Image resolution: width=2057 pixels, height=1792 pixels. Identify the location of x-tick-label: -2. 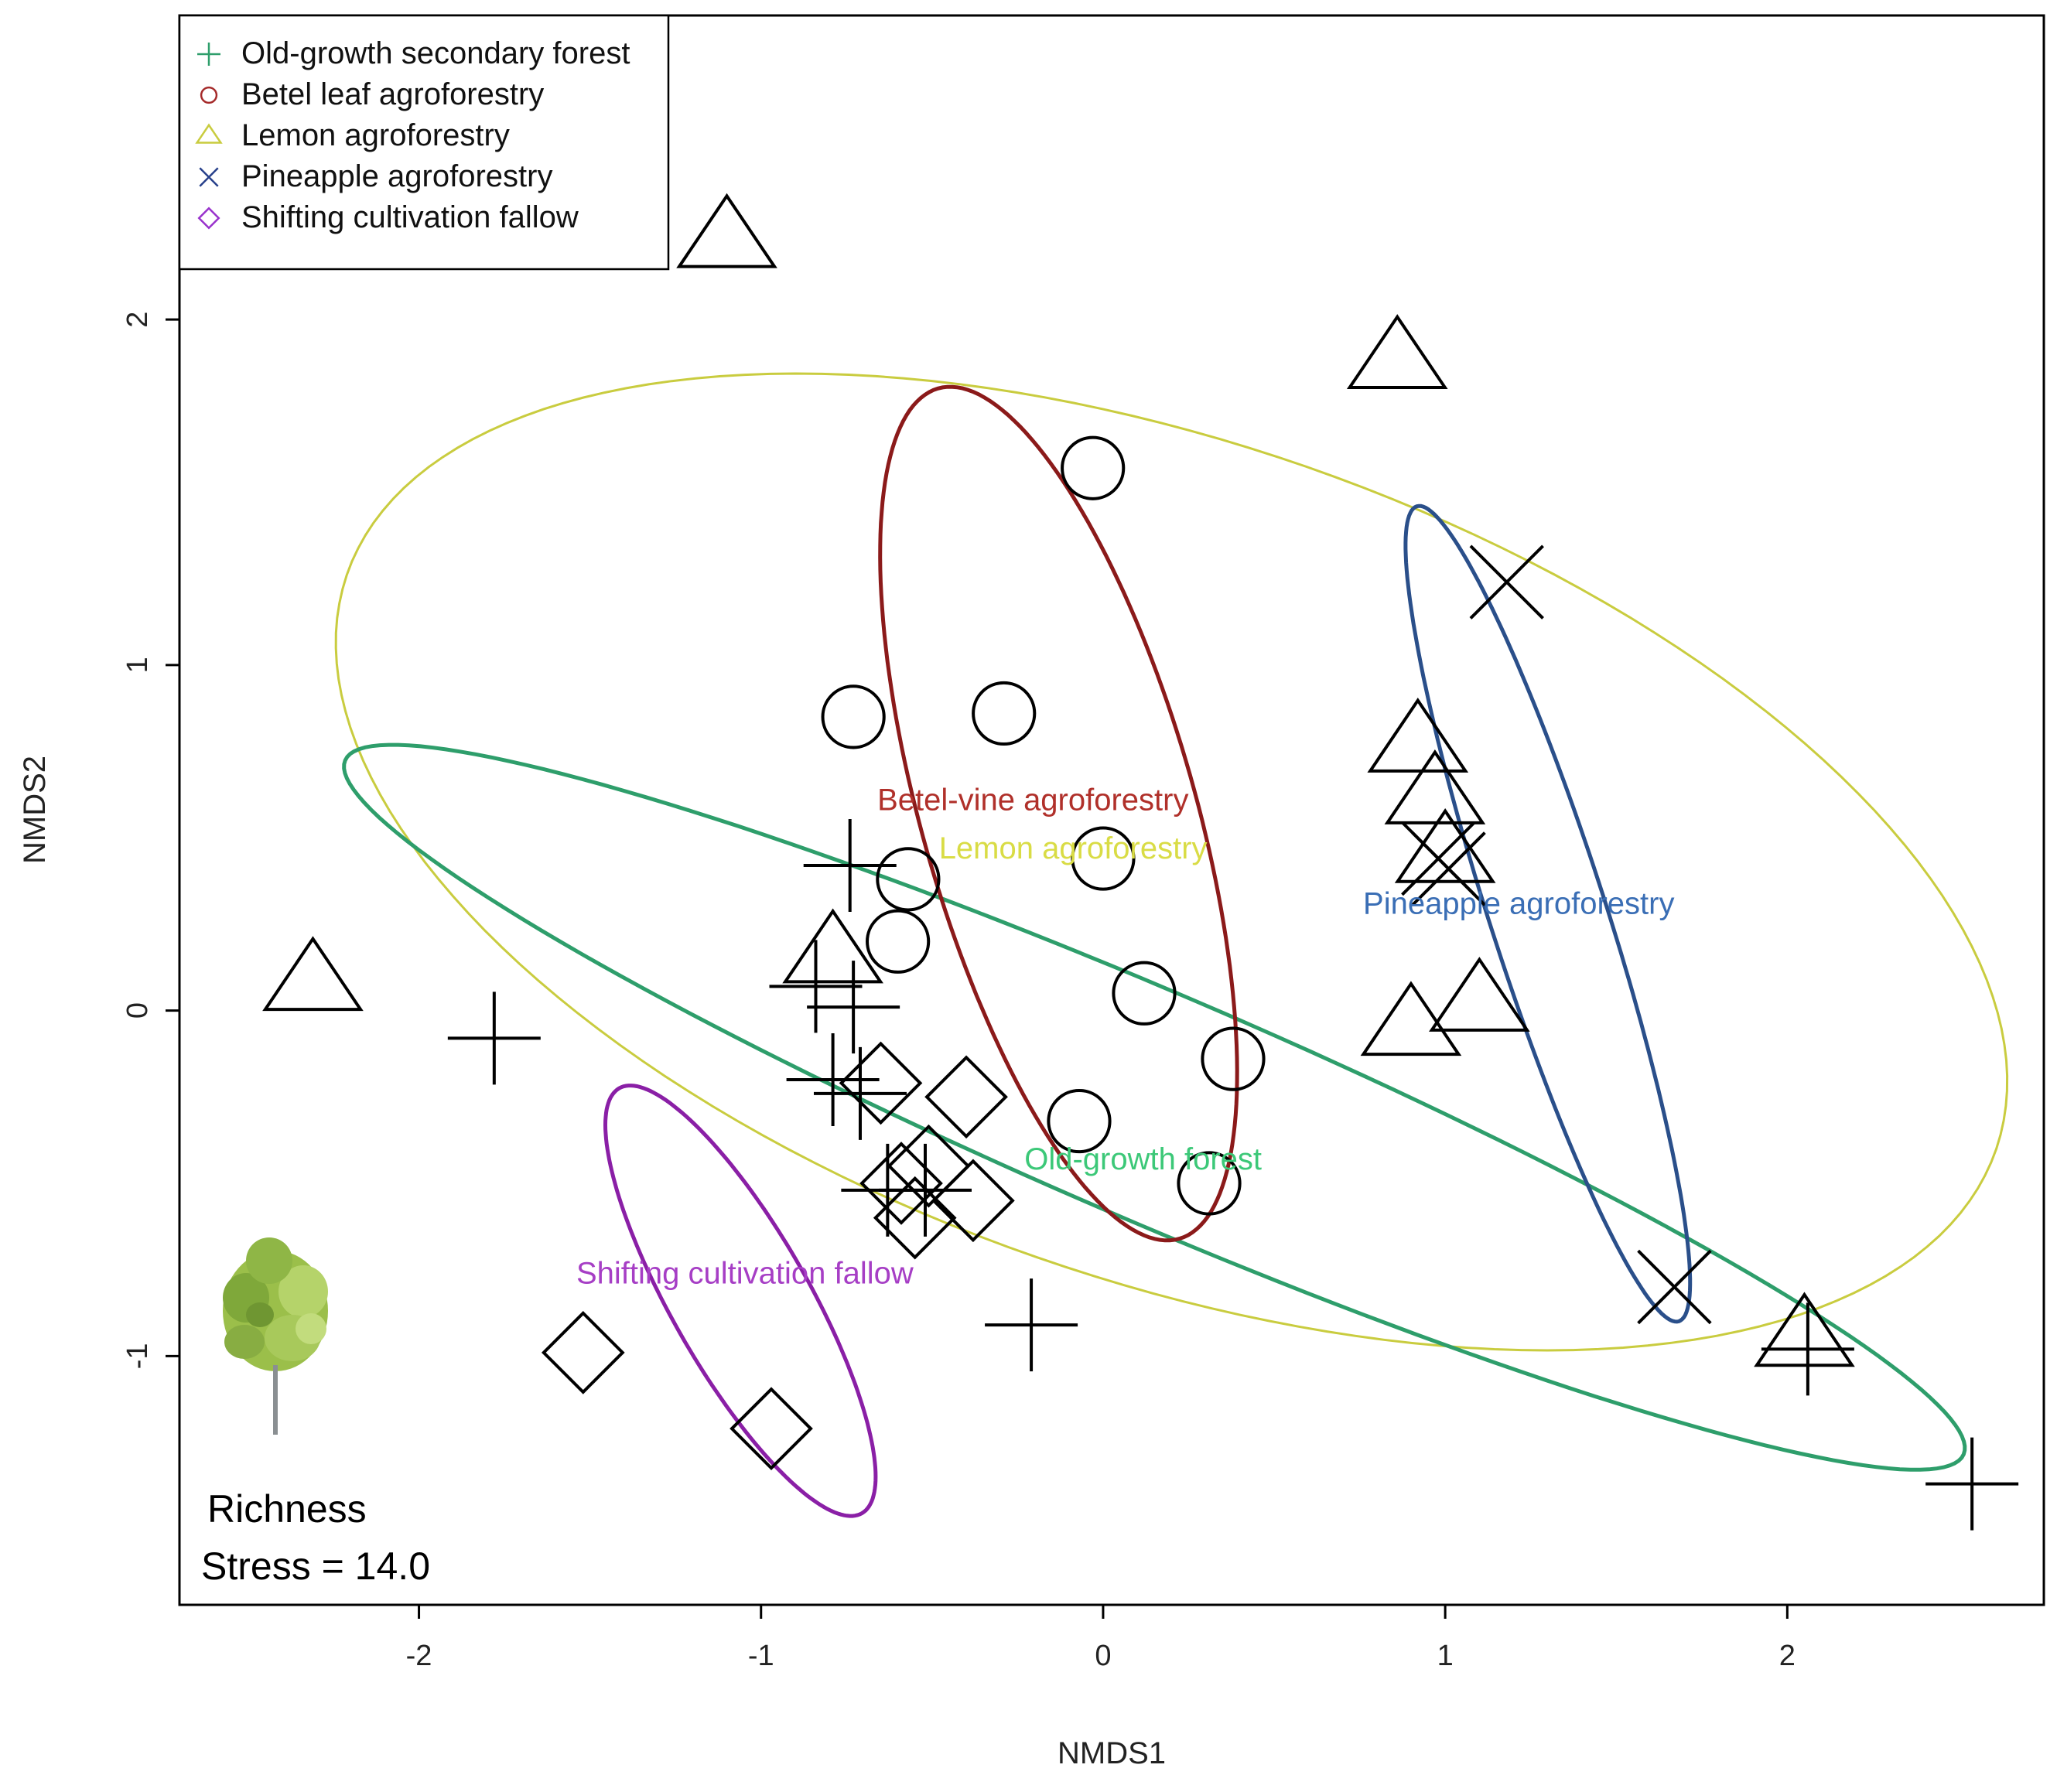
(419, 1656).